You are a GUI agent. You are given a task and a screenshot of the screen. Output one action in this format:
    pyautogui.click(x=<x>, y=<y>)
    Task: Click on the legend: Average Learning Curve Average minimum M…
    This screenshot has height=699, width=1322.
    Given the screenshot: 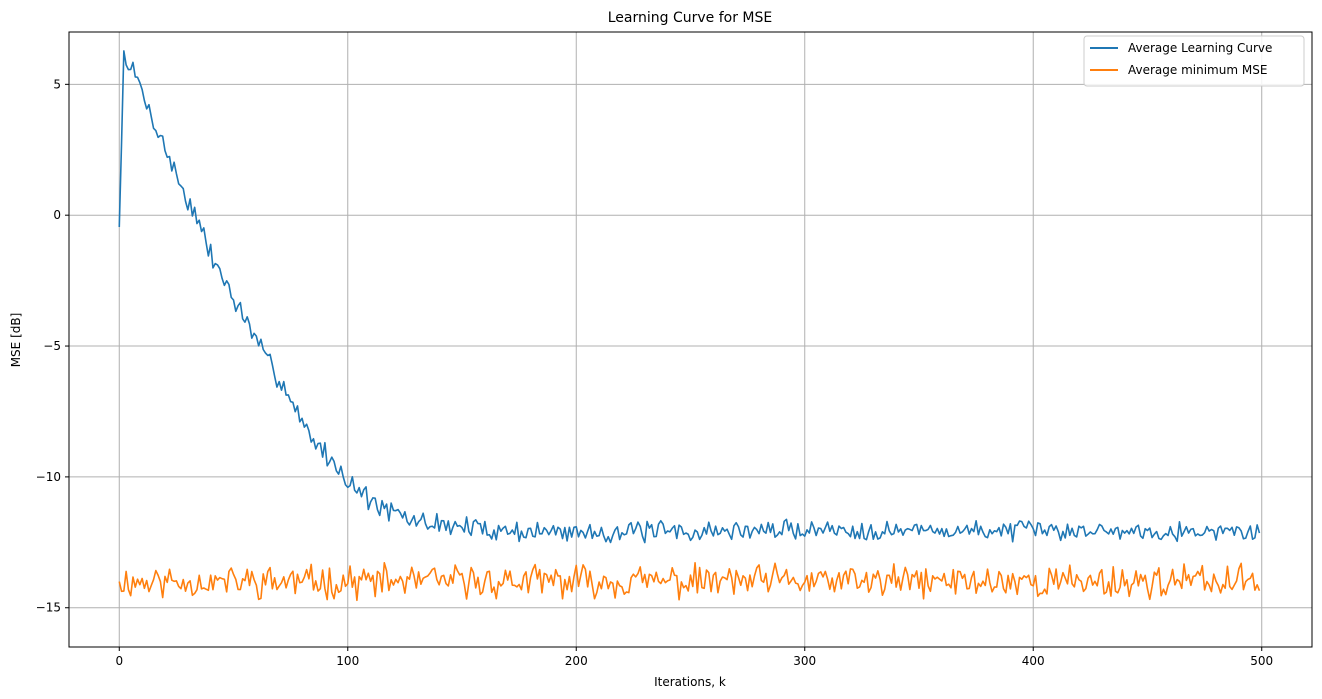 What is the action you would take?
    pyautogui.click(x=1194, y=61)
    